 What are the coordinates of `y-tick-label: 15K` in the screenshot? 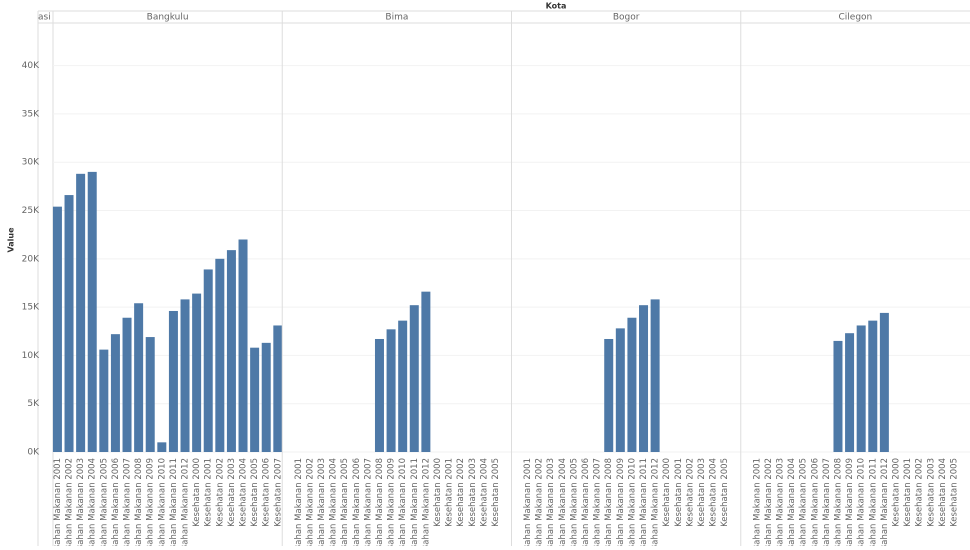 It's located at (31, 308).